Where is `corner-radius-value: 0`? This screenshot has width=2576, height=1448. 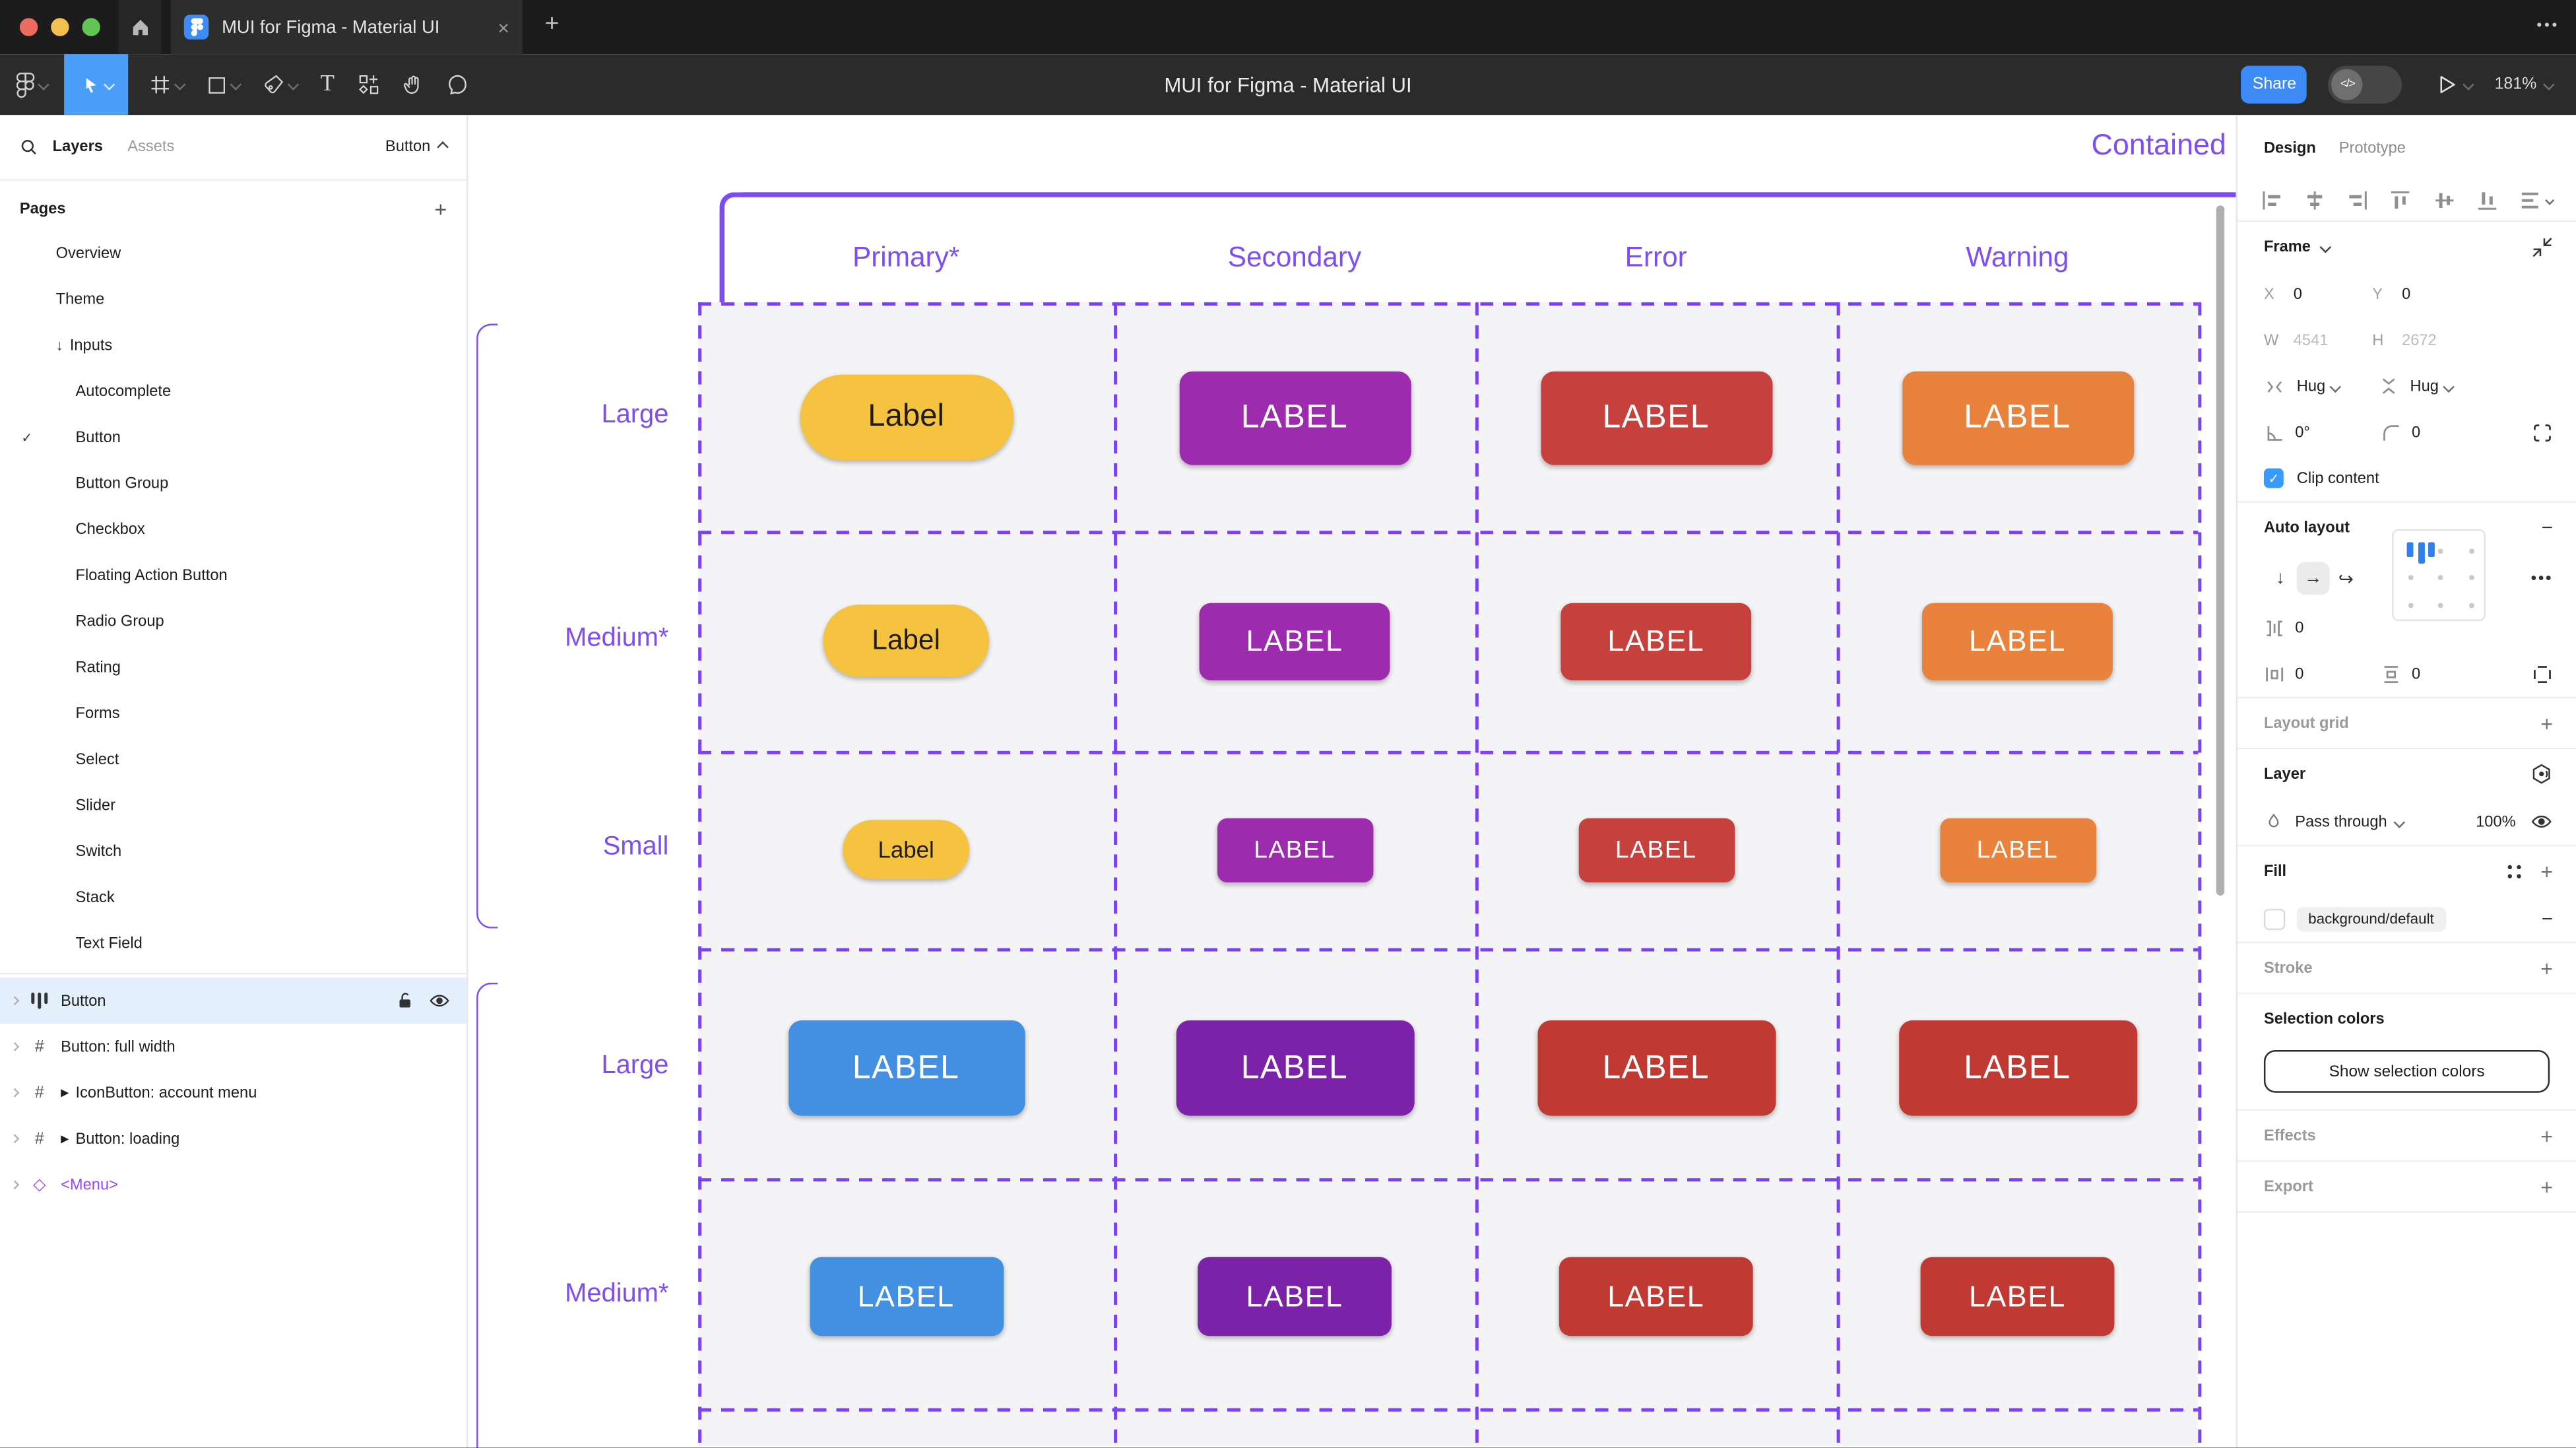 corner-radius-value: 0 is located at coordinates (2416, 432).